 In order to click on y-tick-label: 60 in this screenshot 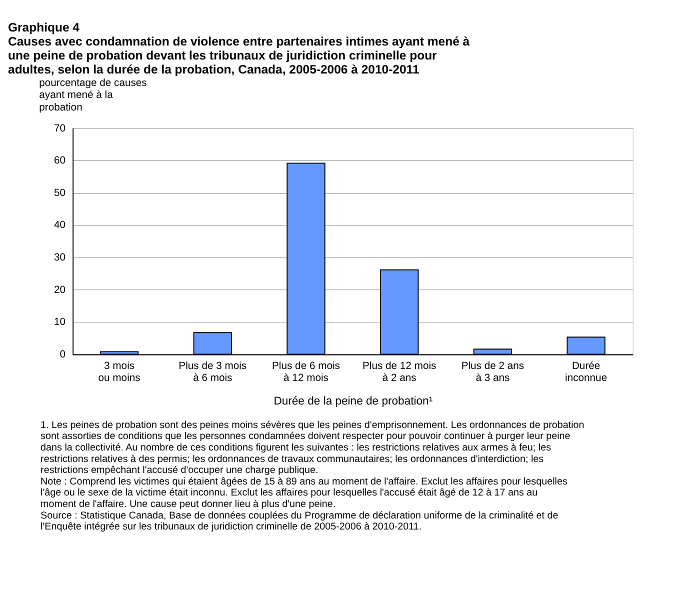, I will do `click(60, 161)`.